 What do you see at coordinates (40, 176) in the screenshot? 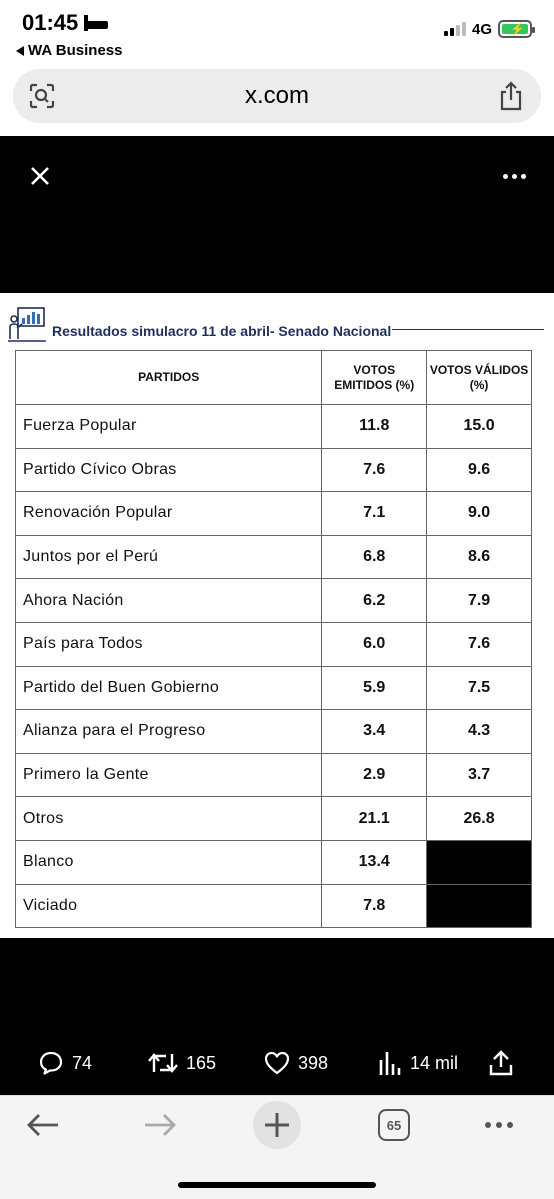
I see `close-icon` at bounding box center [40, 176].